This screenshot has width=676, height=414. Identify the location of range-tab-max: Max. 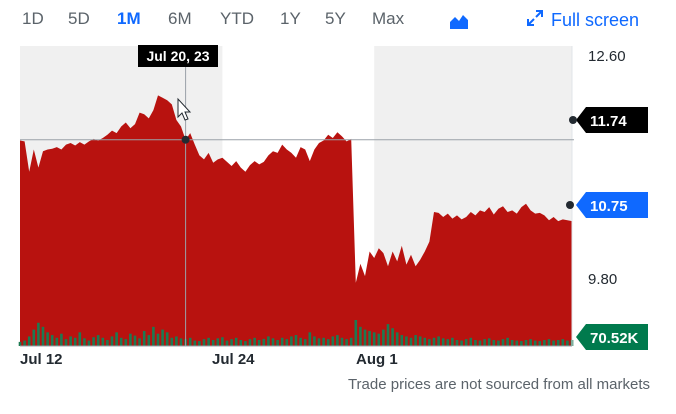
(388, 18).